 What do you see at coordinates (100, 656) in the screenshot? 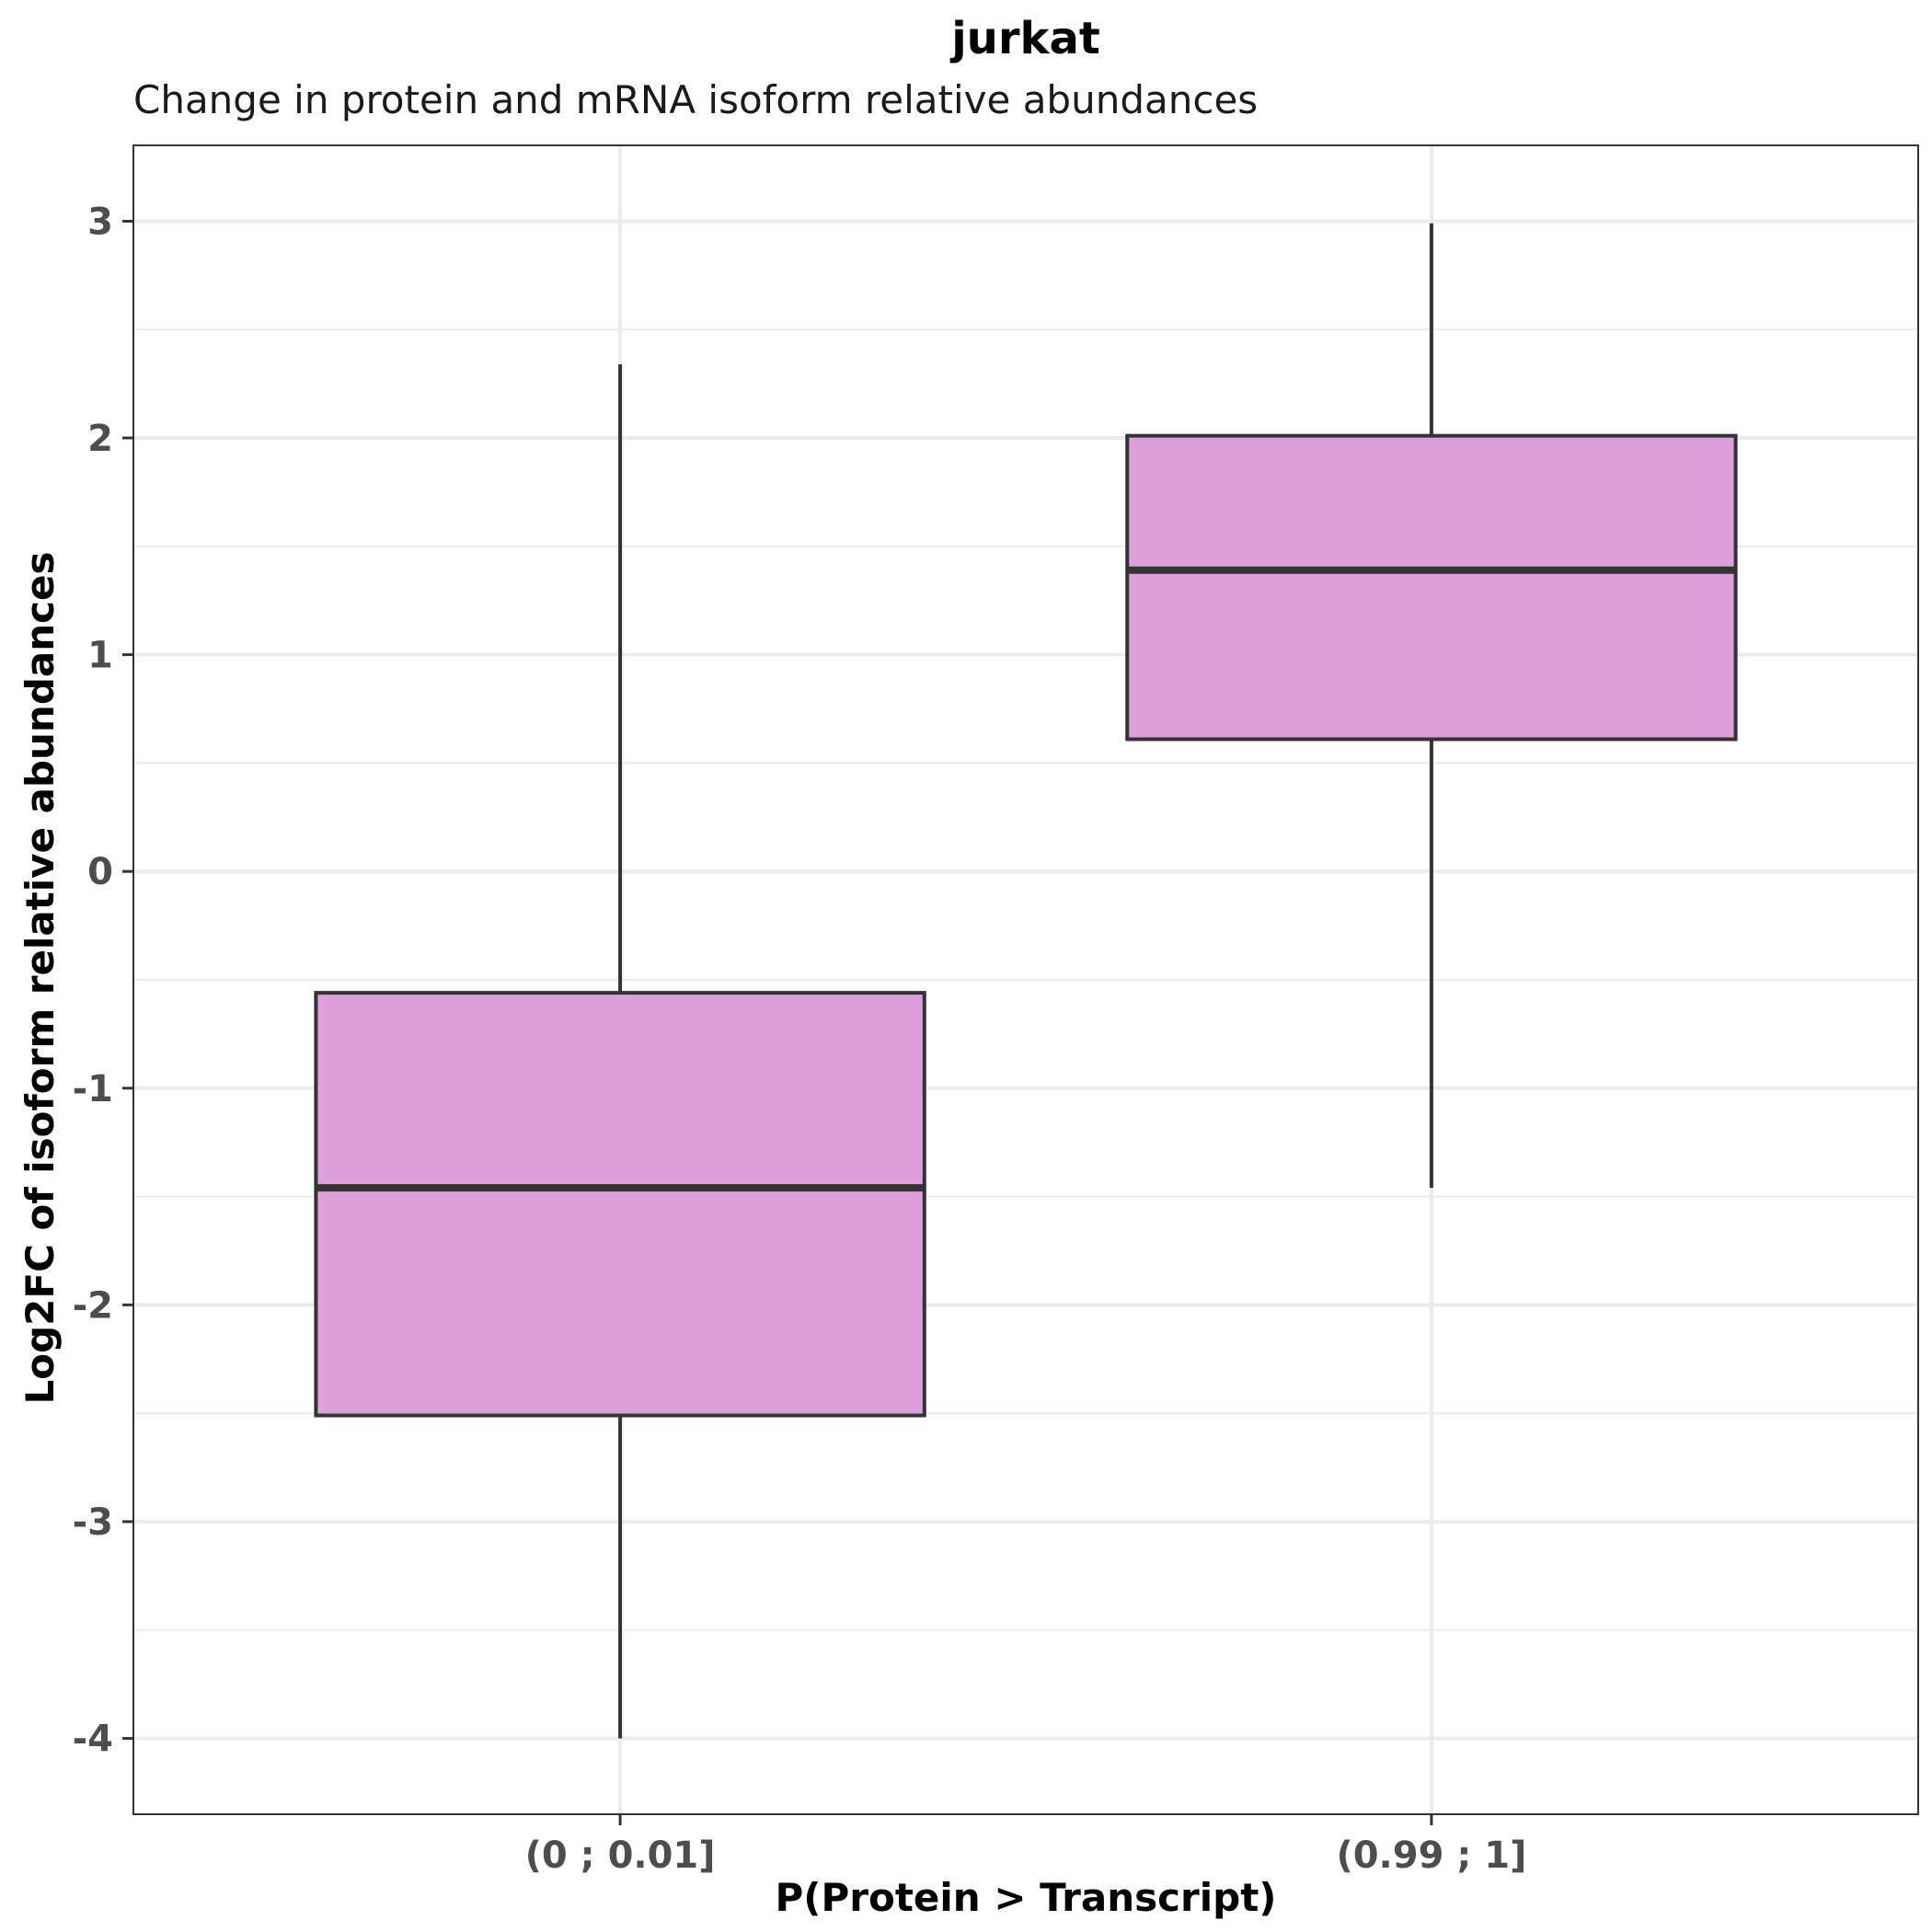
I see `y-tick-label: 1` at bounding box center [100, 656].